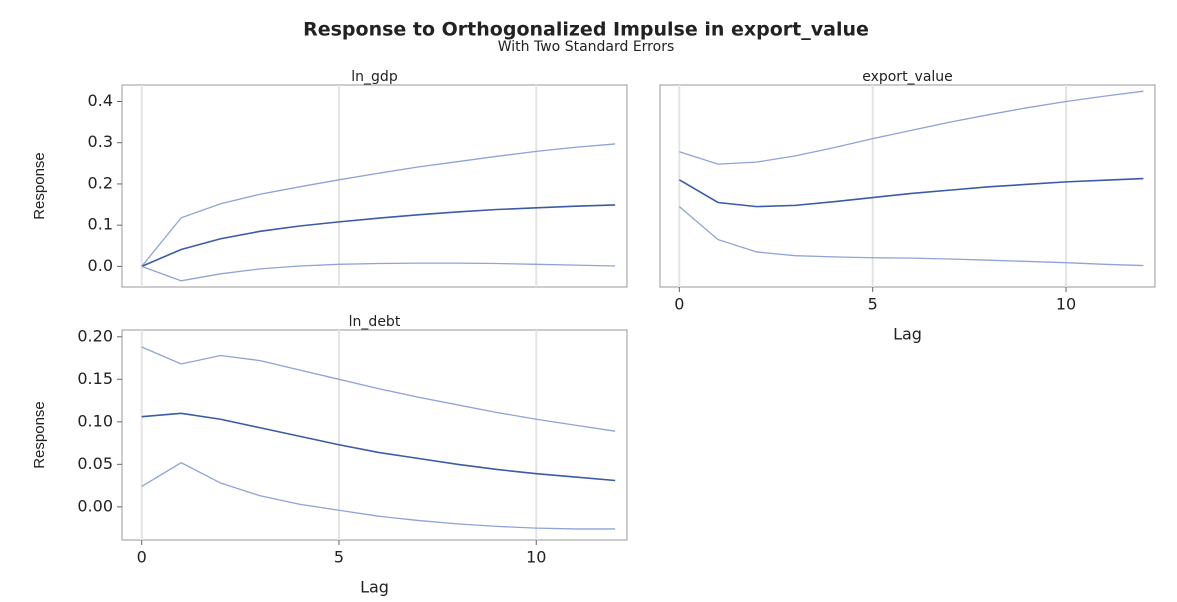 The width and height of the screenshot is (1177, 602). Describe the element at coordinates (95, 420) in the screenshot. I see `y-tick-label: 0.10` at that location.